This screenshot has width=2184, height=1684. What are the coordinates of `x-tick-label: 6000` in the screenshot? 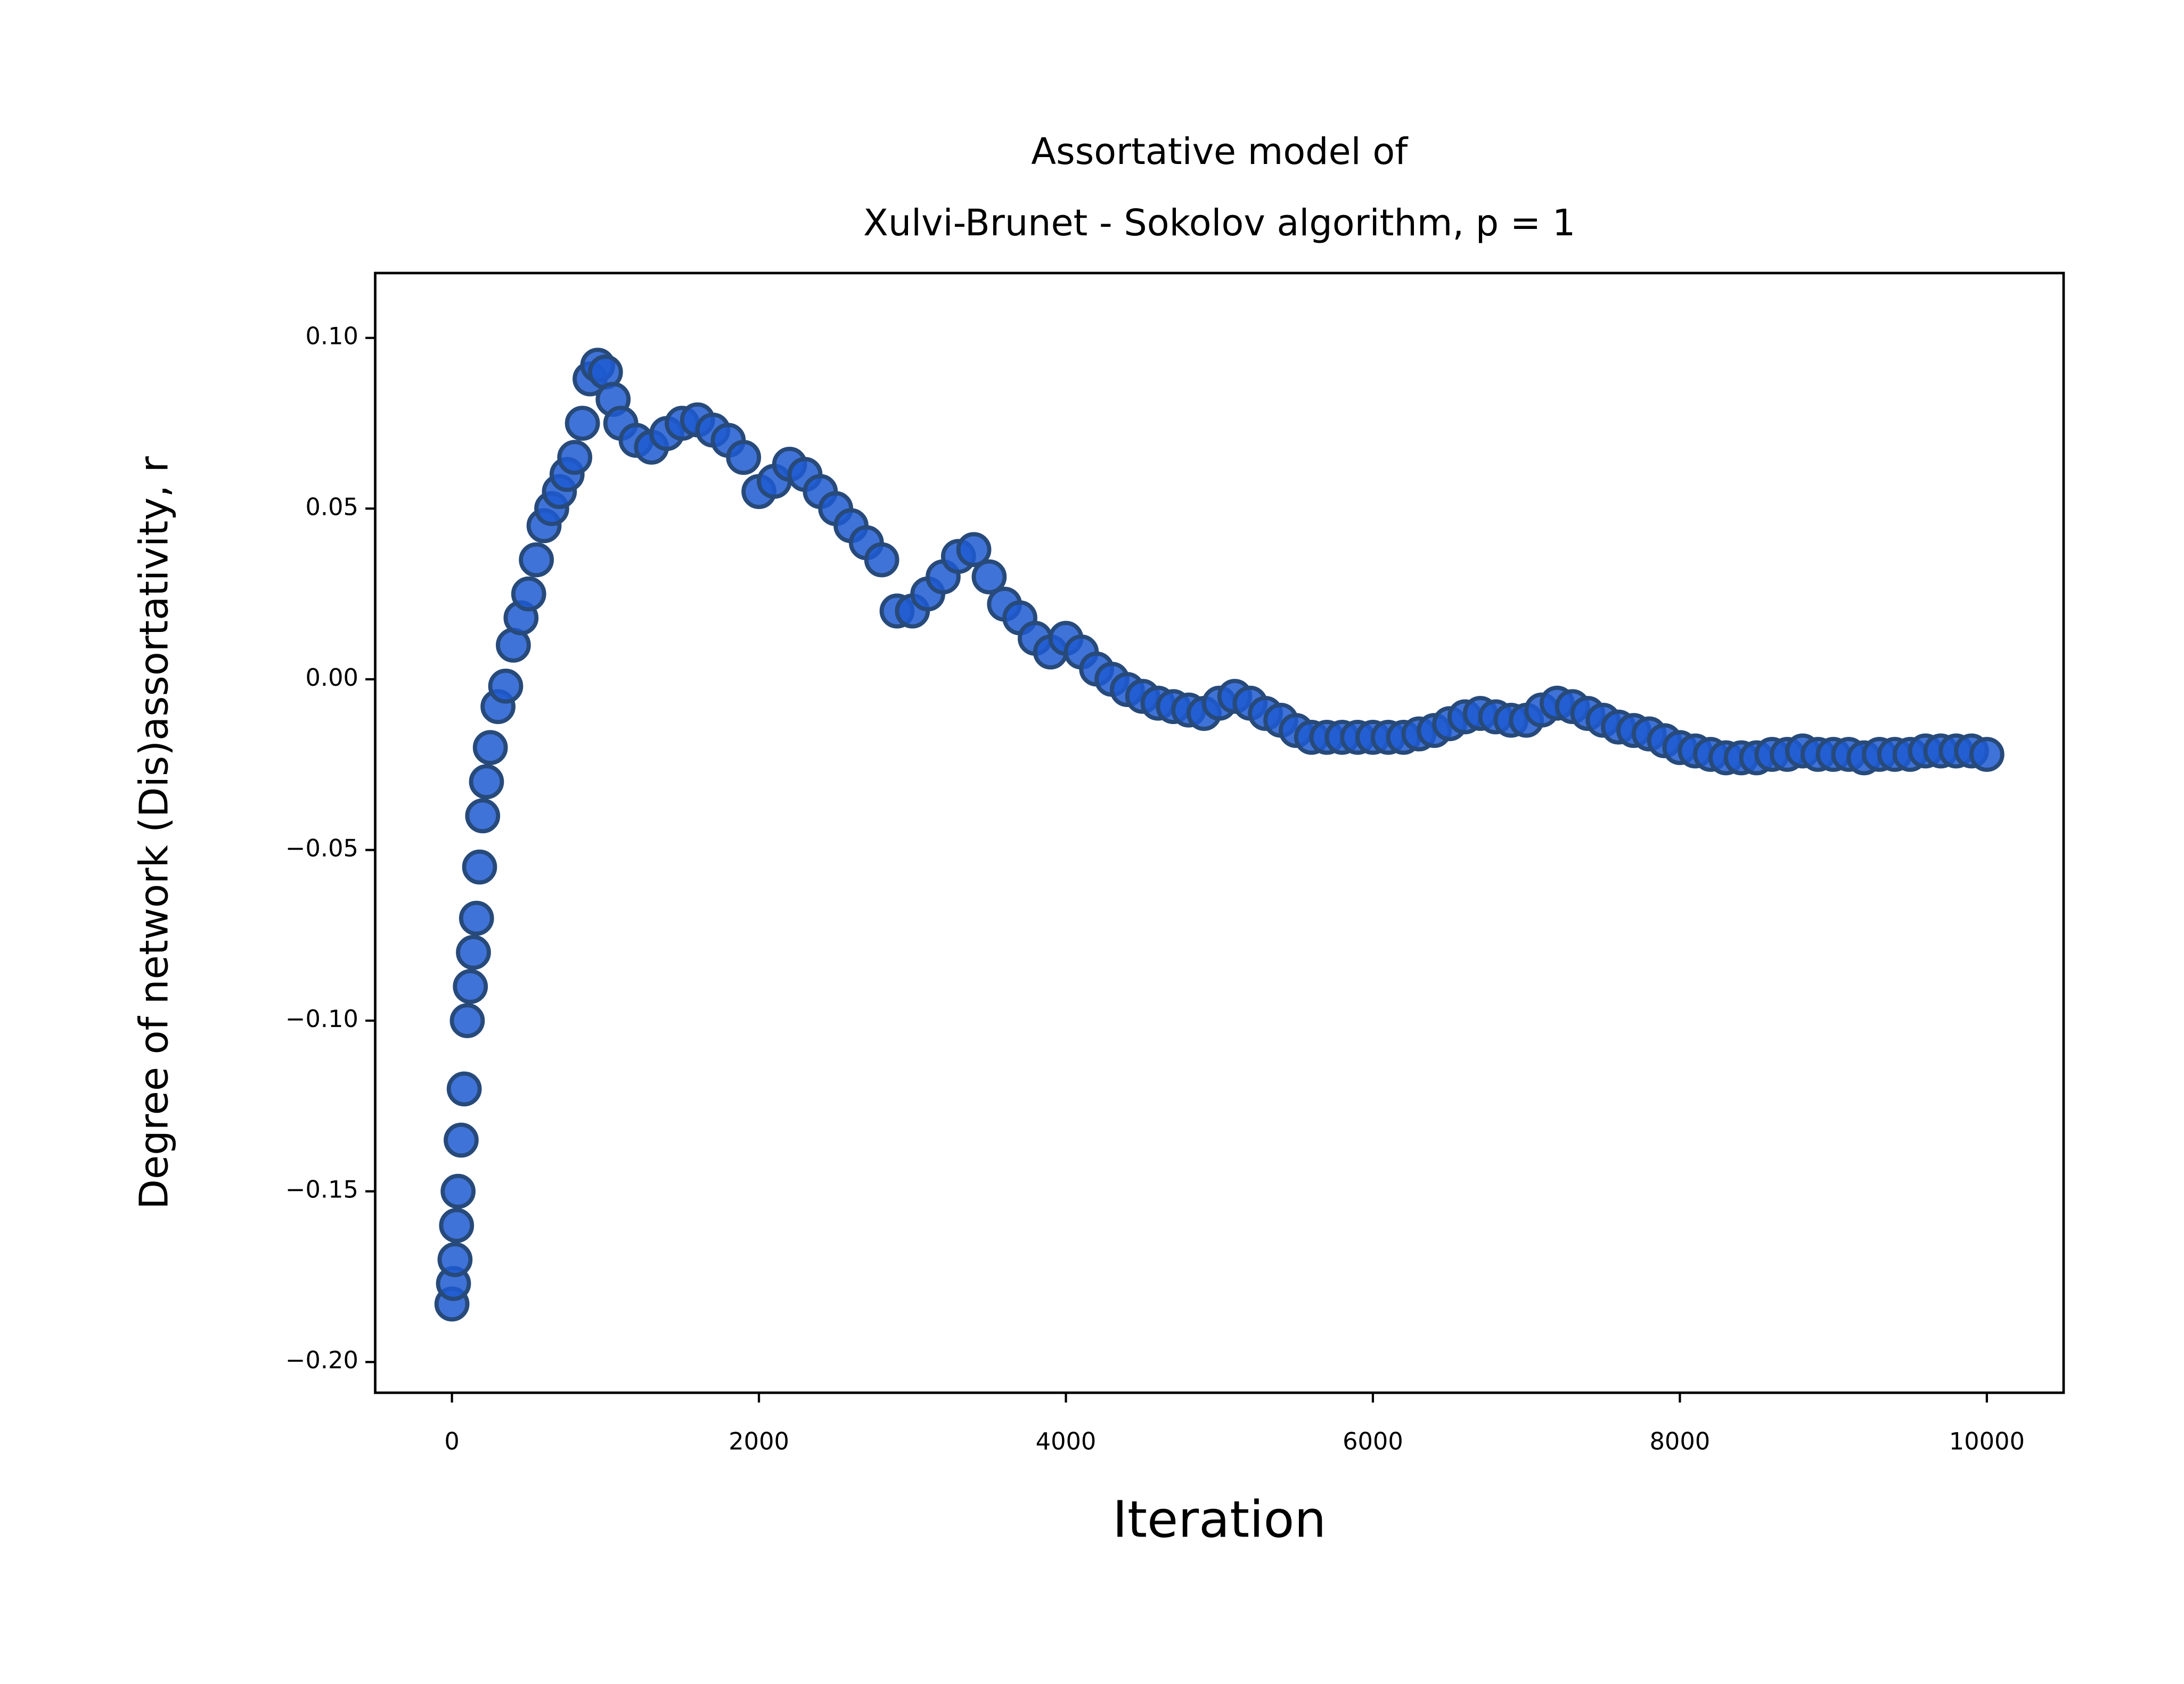 It's located at (1373, 1442).